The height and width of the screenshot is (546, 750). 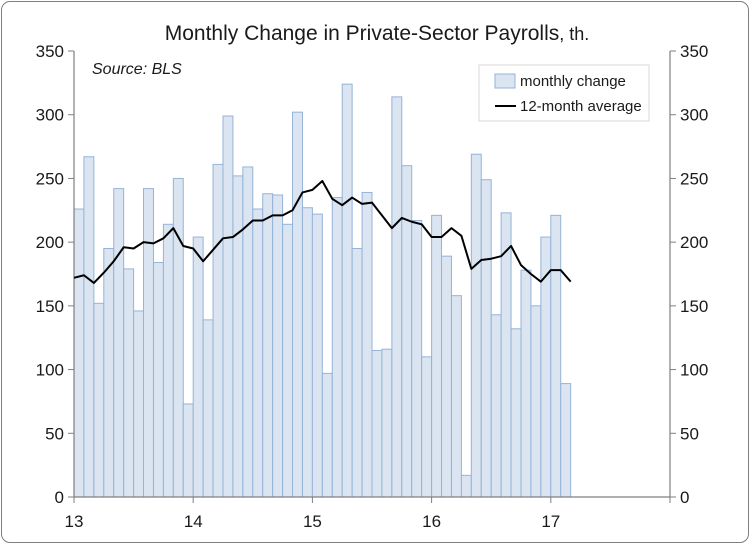 What do you see at coordinates (564, 93) in the screenshot?
I see `legend: monthly change 12-month average` at bounding box center [564, 93].